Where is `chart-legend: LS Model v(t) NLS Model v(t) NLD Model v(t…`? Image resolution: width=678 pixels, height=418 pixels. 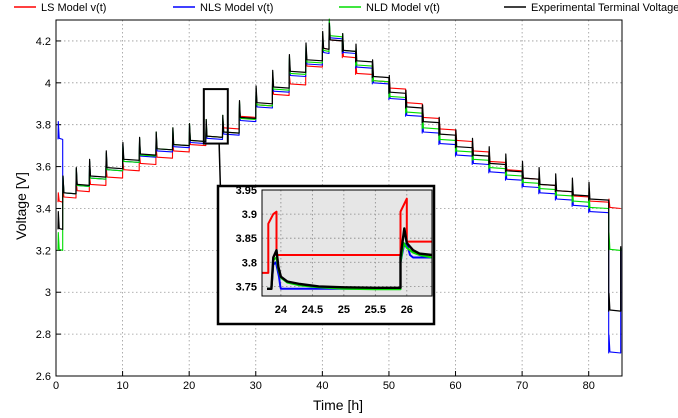
chart-legend: LS Model v(t) NLS Model v(t) NLD Model v(t… is located at coordinates (346, 8).